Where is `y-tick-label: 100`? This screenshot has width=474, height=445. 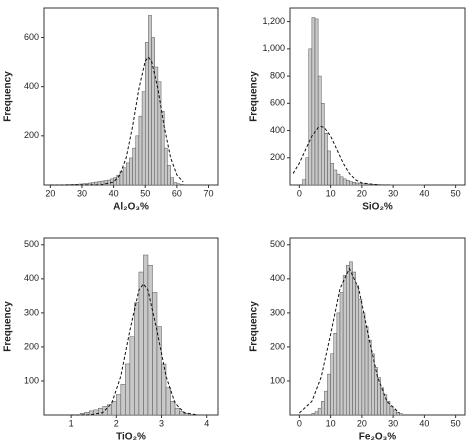 y-tick-label: 100 is located at coordinates (31, 380).